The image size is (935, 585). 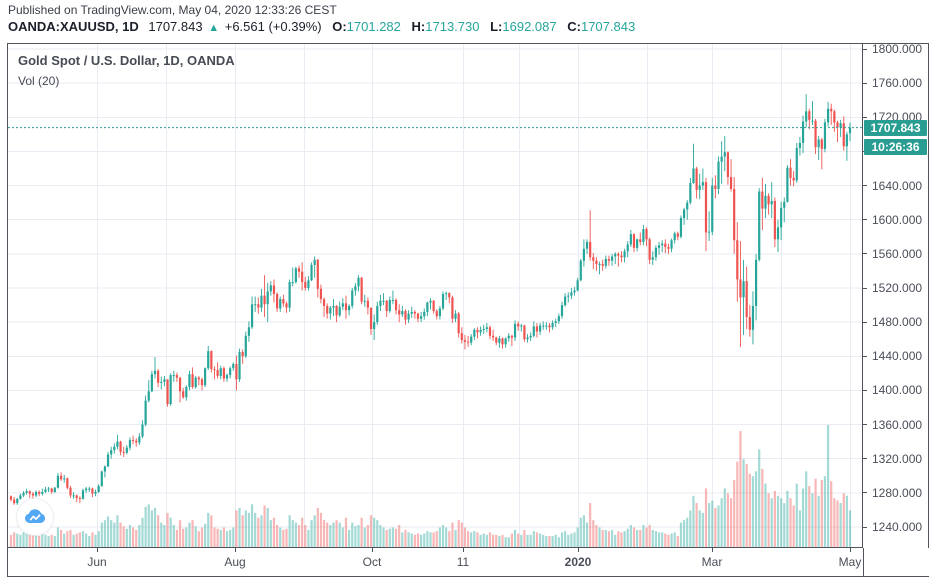 What do you see at coordinates (496, 26) in the screenshot?
I see `low-label: L:` at bounding box center [496, 26].